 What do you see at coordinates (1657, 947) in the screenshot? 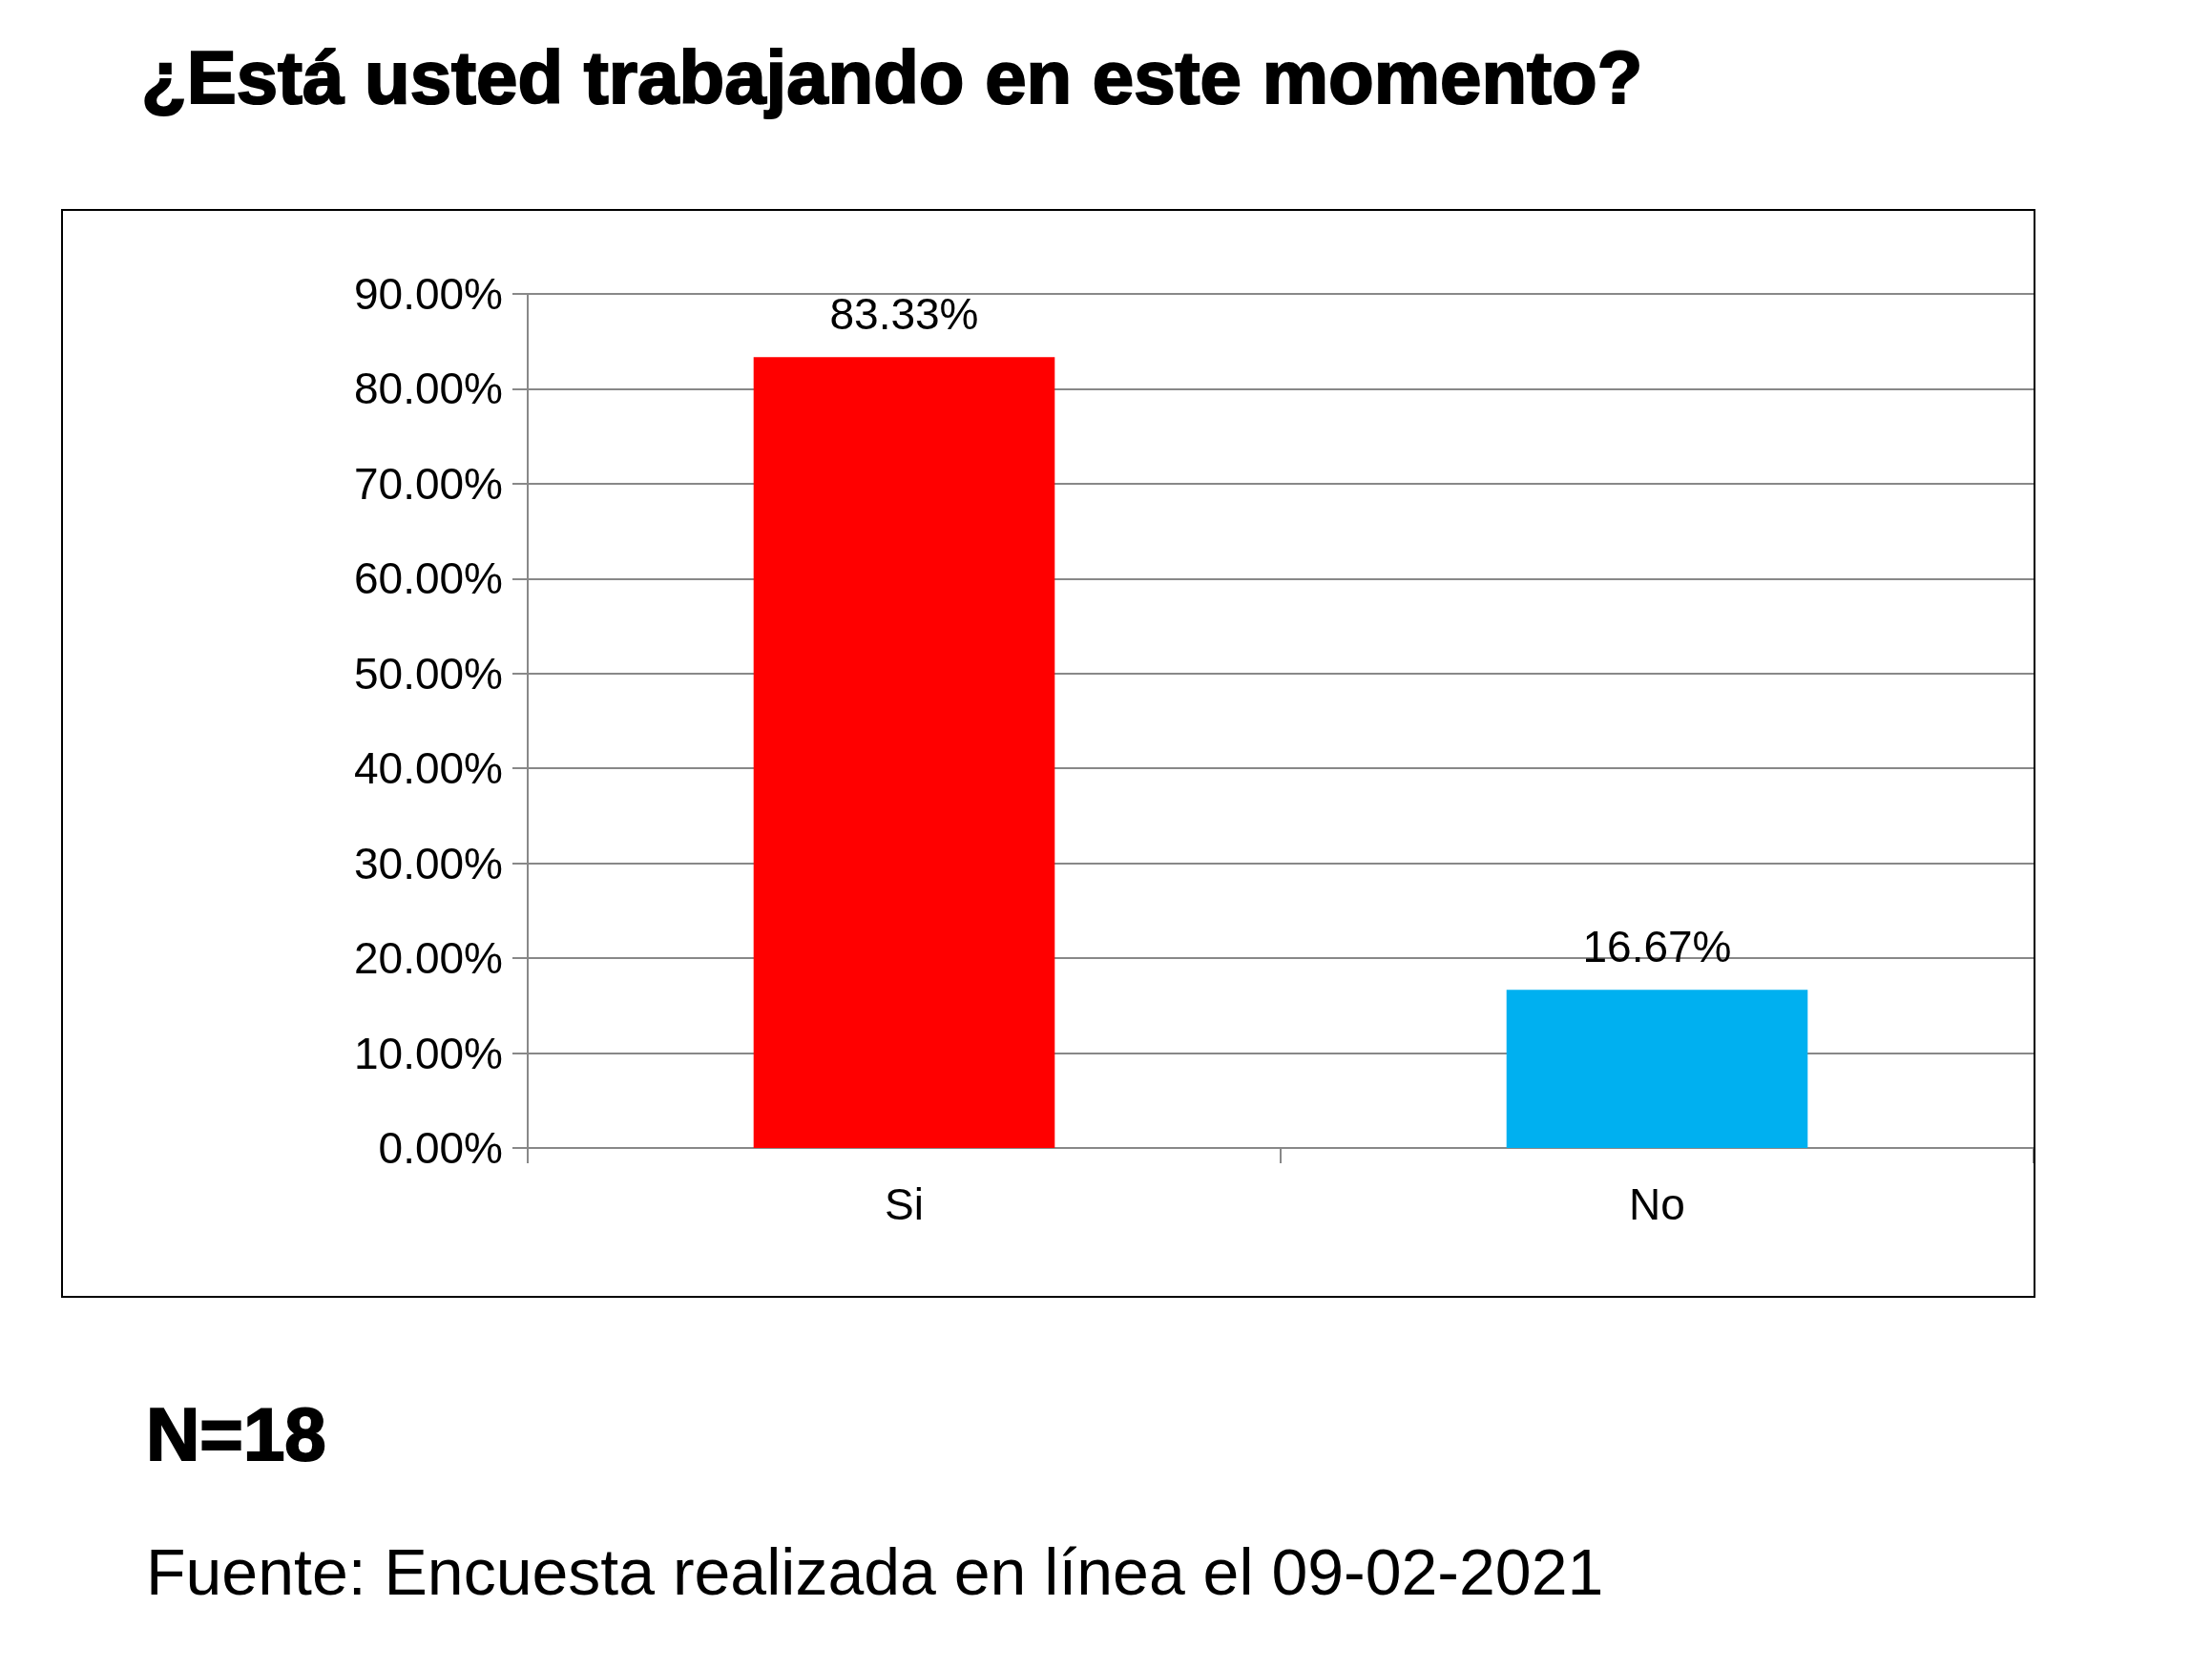
I see `data-label: 16.67%` at bounding box center [1657, 947].